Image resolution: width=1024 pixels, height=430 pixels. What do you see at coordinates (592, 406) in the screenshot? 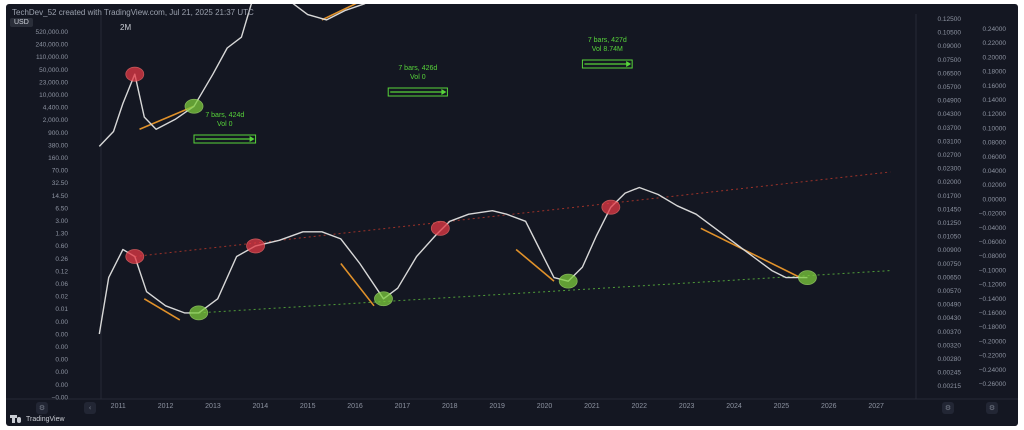
I see `x-axis-tick-label: 2021` at bounding box center [592, 406].